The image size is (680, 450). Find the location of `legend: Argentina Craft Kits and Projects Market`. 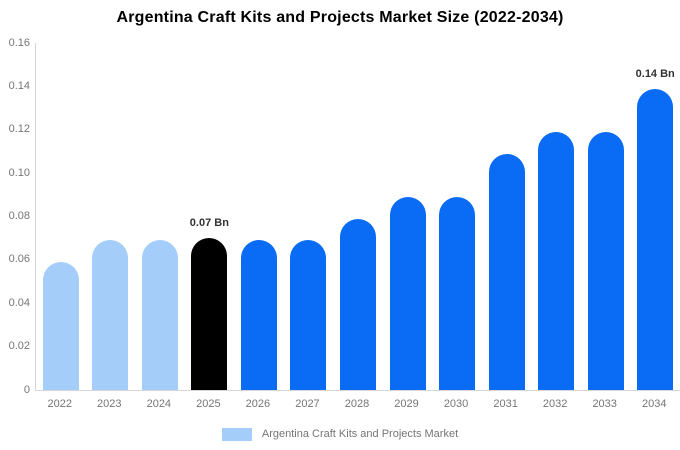

legend: Argentina Craft Kits and Projects Market is located at coordinates (340, 434).